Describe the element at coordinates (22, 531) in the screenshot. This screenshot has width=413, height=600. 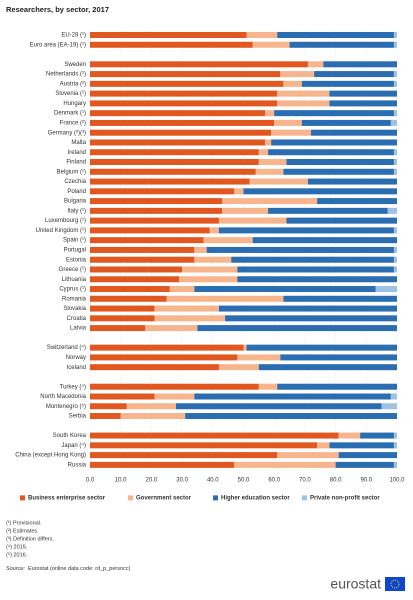
I see `footnote: (²) Estimates.` at that location.